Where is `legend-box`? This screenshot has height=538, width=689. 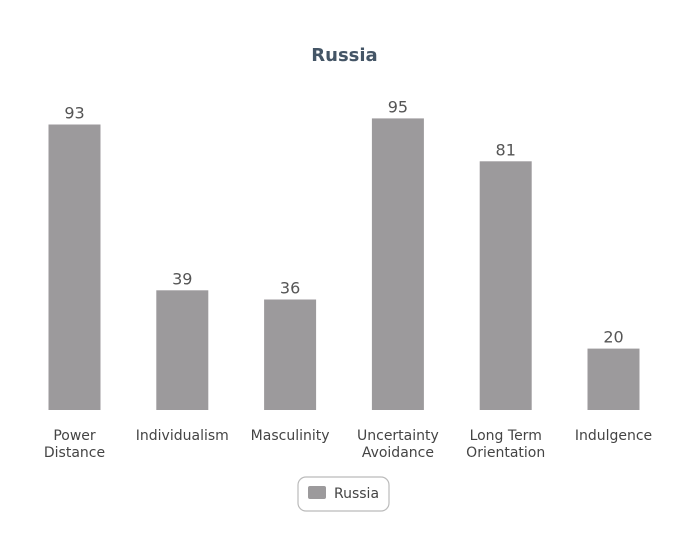 legend-box is located at coordinates (343, 494).